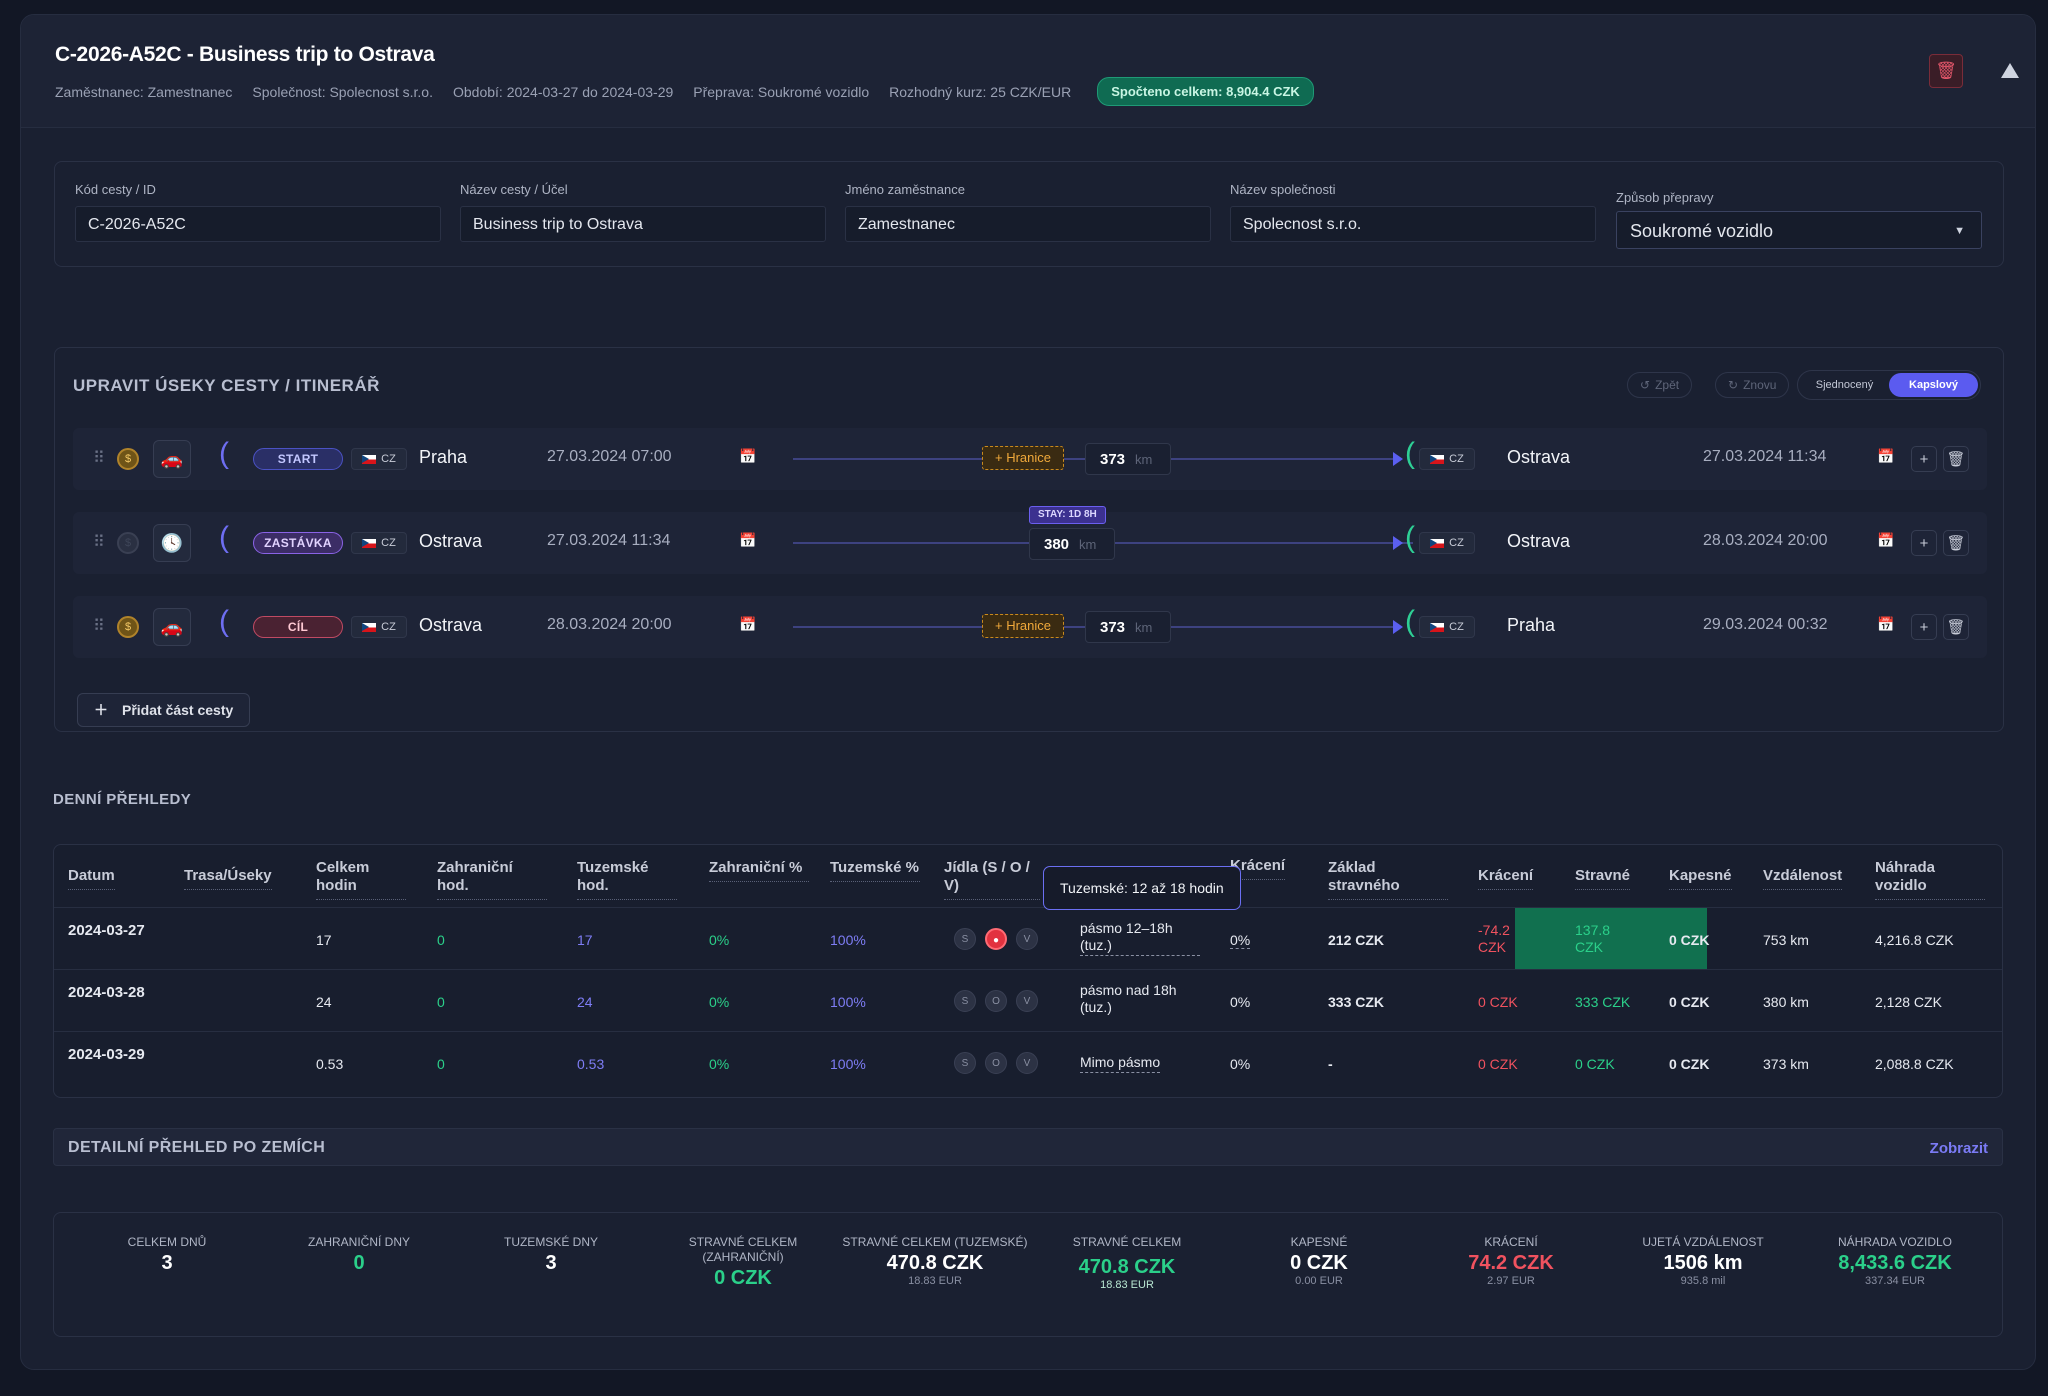  What do you see at coordinates (1946, 71) in the screenshot?
I see `delete-trip-button: 🗑` at bounding box center [1946, 71].